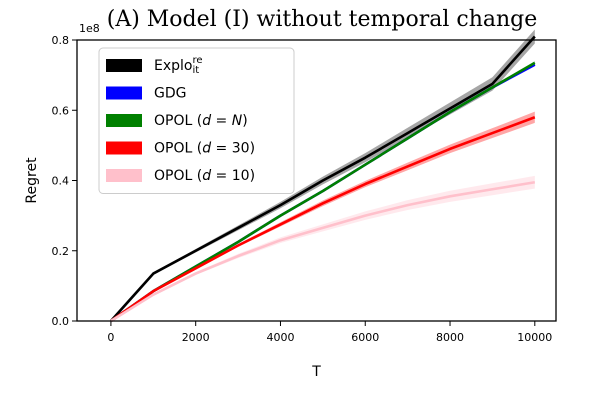 The width and height of the screenshot is (589, 407). I want to click on y-axis-label: Regret, so click(32, 180).